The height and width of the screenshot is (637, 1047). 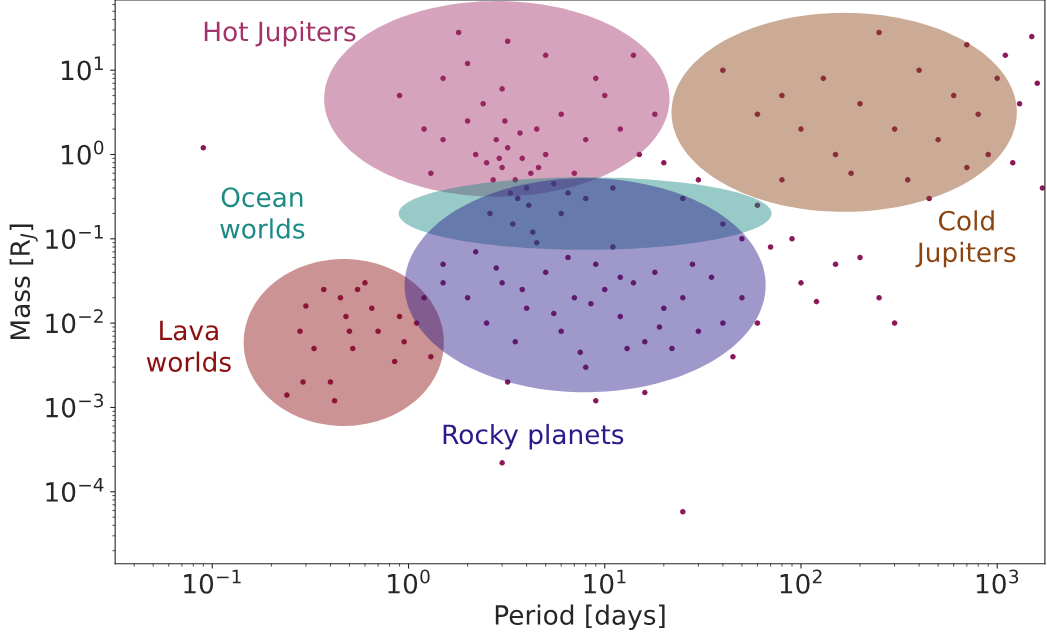 What do you see at coordinates (533, 436) in the screenshot?
I see `annotation: Rocky planets` at bounding box center [533, 436].